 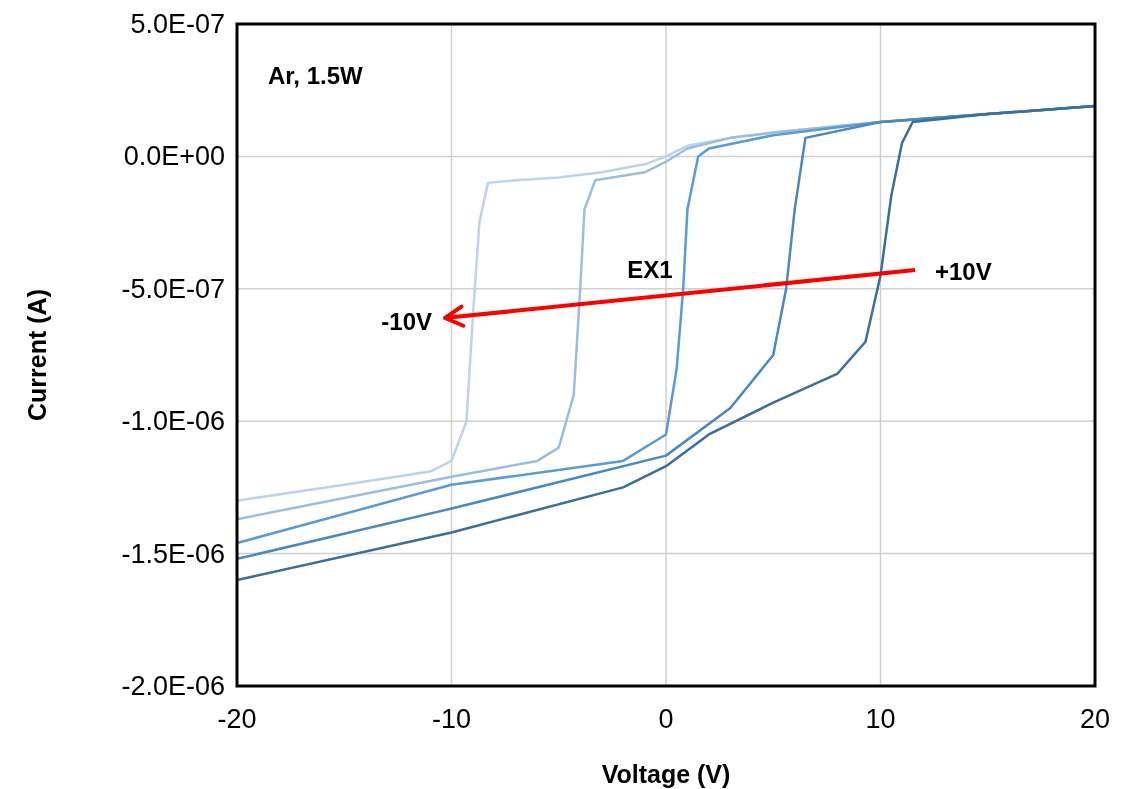 What do you see at coordinates (37, 355) in the screenshot?
I see `y-axis-title: Current (A)` at bounding box center [37, 355].